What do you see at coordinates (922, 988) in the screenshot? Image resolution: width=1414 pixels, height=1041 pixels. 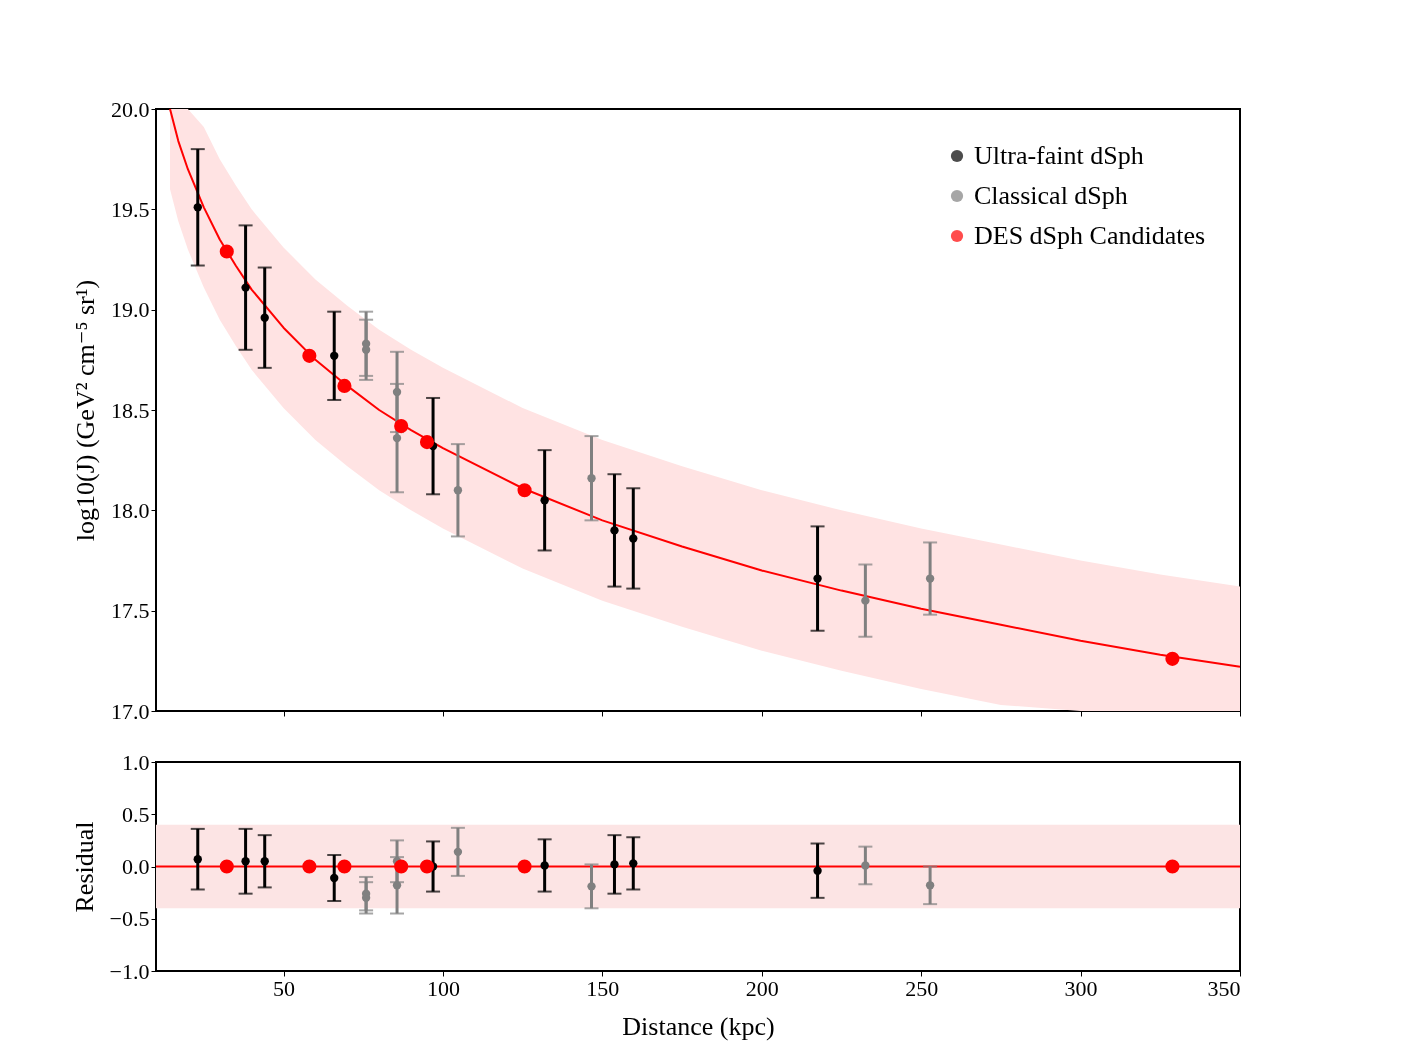 I see `x-tick-label: 250` at bounding box center [922, 988].